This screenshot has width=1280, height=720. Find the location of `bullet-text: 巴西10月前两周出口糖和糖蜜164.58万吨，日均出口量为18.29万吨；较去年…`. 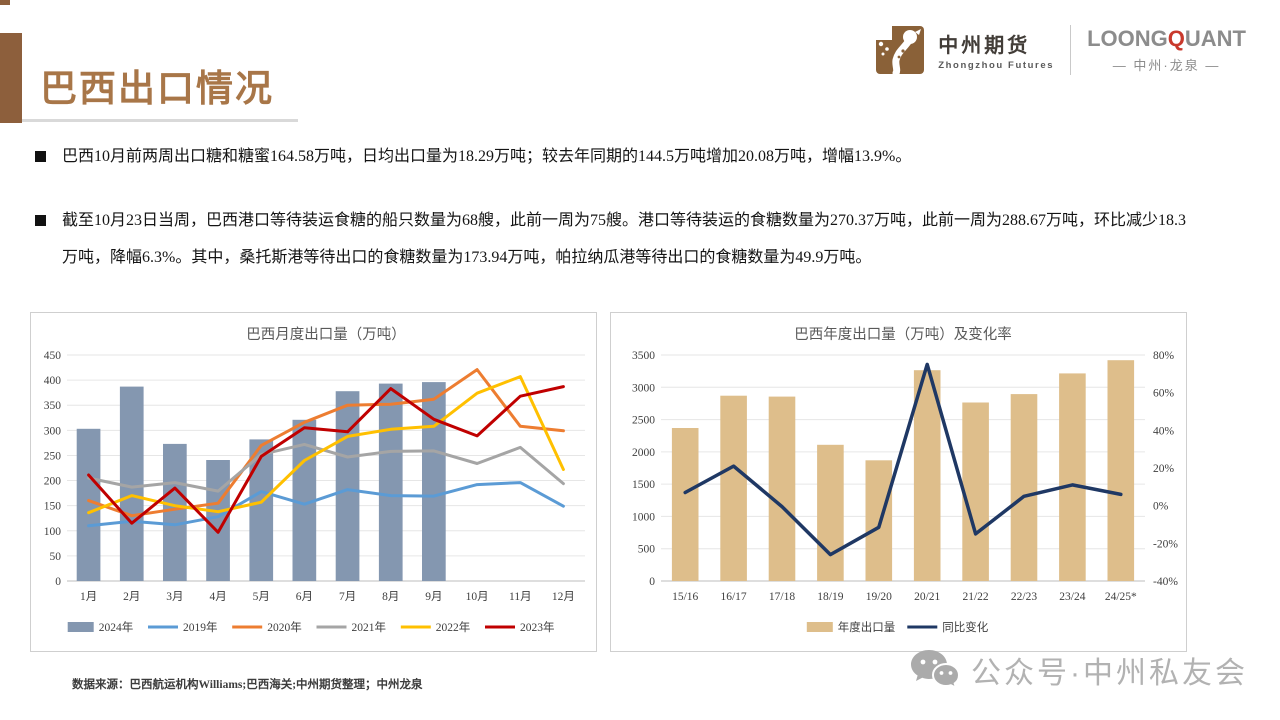

bullet-text: 巴西10月前两周出口糖和糖蜜164.58万吨，日均出口量为18.29万吨；较去年… is located at coordinates (487, 156).